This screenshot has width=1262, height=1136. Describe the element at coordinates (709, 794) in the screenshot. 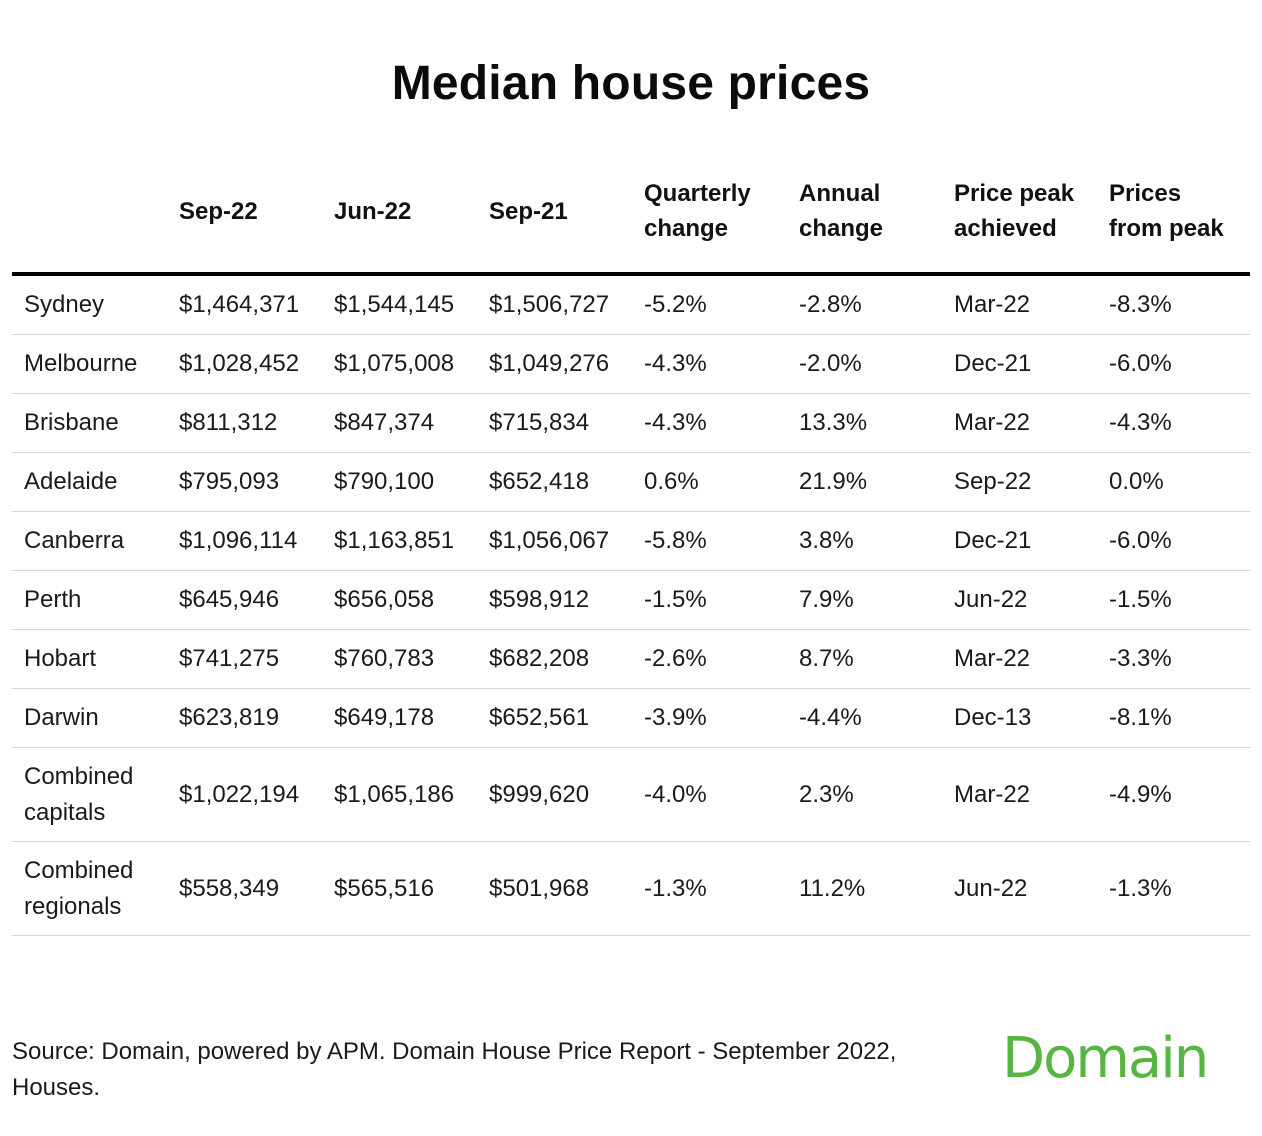

I see `value-cell: -4.0%` at that location.